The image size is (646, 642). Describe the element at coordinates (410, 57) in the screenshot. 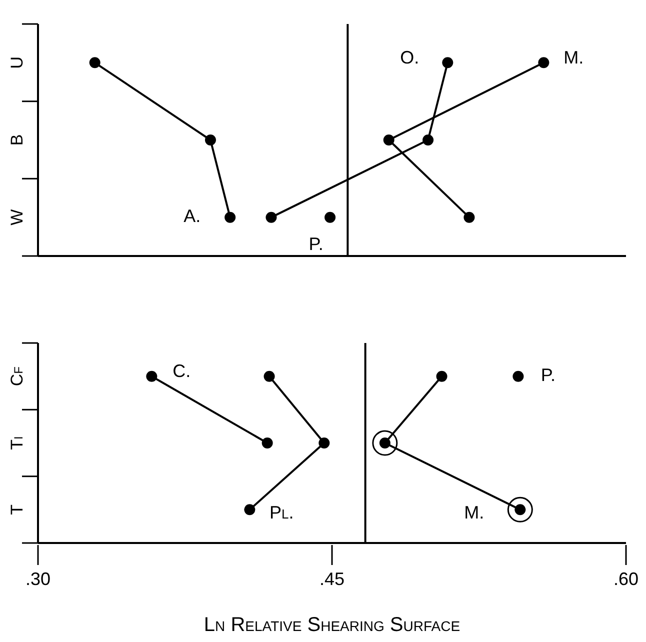

I see `annotation: O.` at that location.